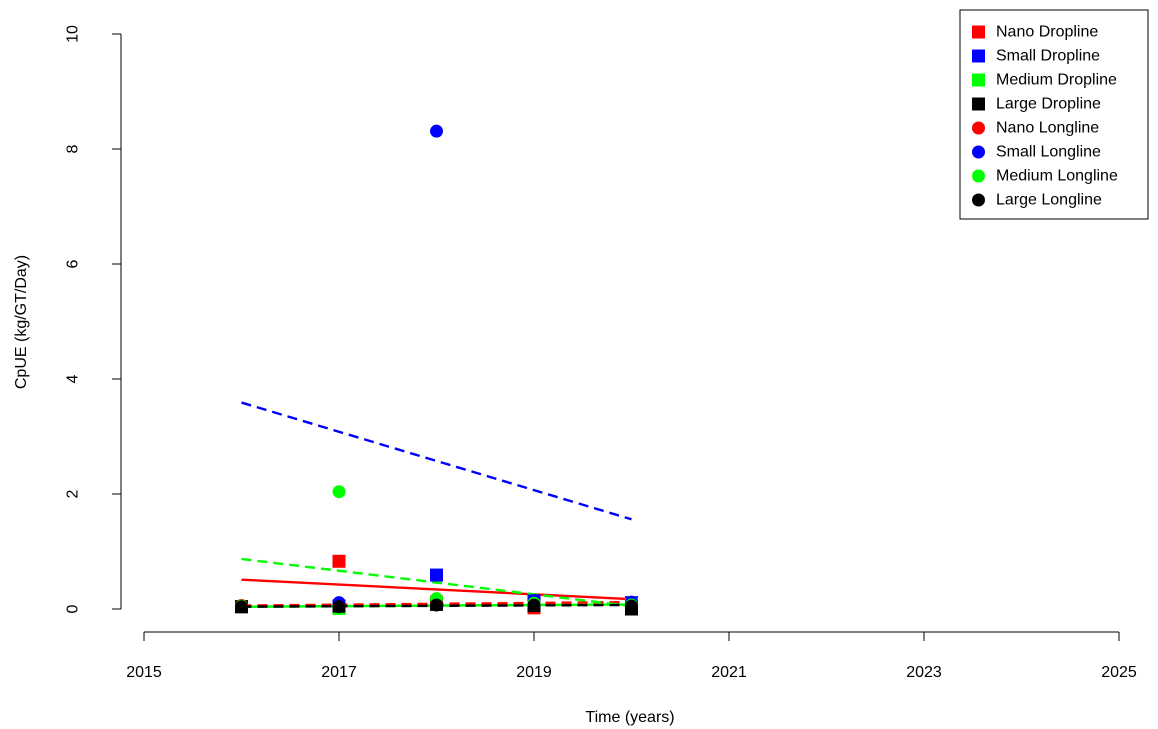 This screenshot has height=729, width=1158. What do you see at coordinates (73, 263) in the screenshot?
I see `y-tick-label: 6` at bounding box center [73, 263].